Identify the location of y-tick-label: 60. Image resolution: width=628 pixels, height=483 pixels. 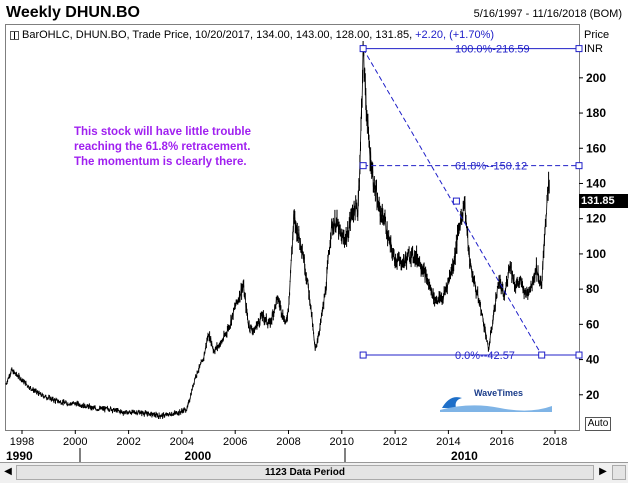
(593, 324).